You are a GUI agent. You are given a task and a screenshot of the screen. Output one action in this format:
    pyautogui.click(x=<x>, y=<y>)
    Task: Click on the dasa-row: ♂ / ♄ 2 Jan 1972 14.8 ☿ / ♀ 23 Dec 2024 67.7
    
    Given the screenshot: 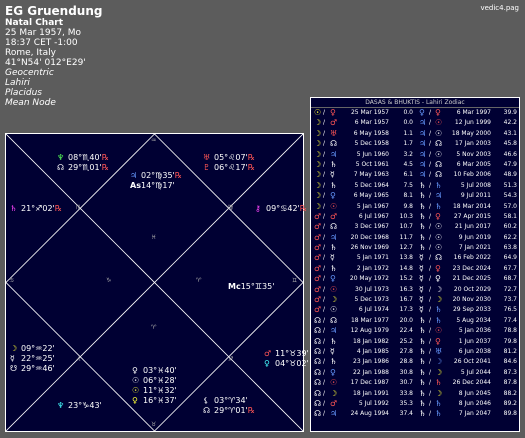 What is the action you would take?
    pyautogui.click(x=415, y=269)
    